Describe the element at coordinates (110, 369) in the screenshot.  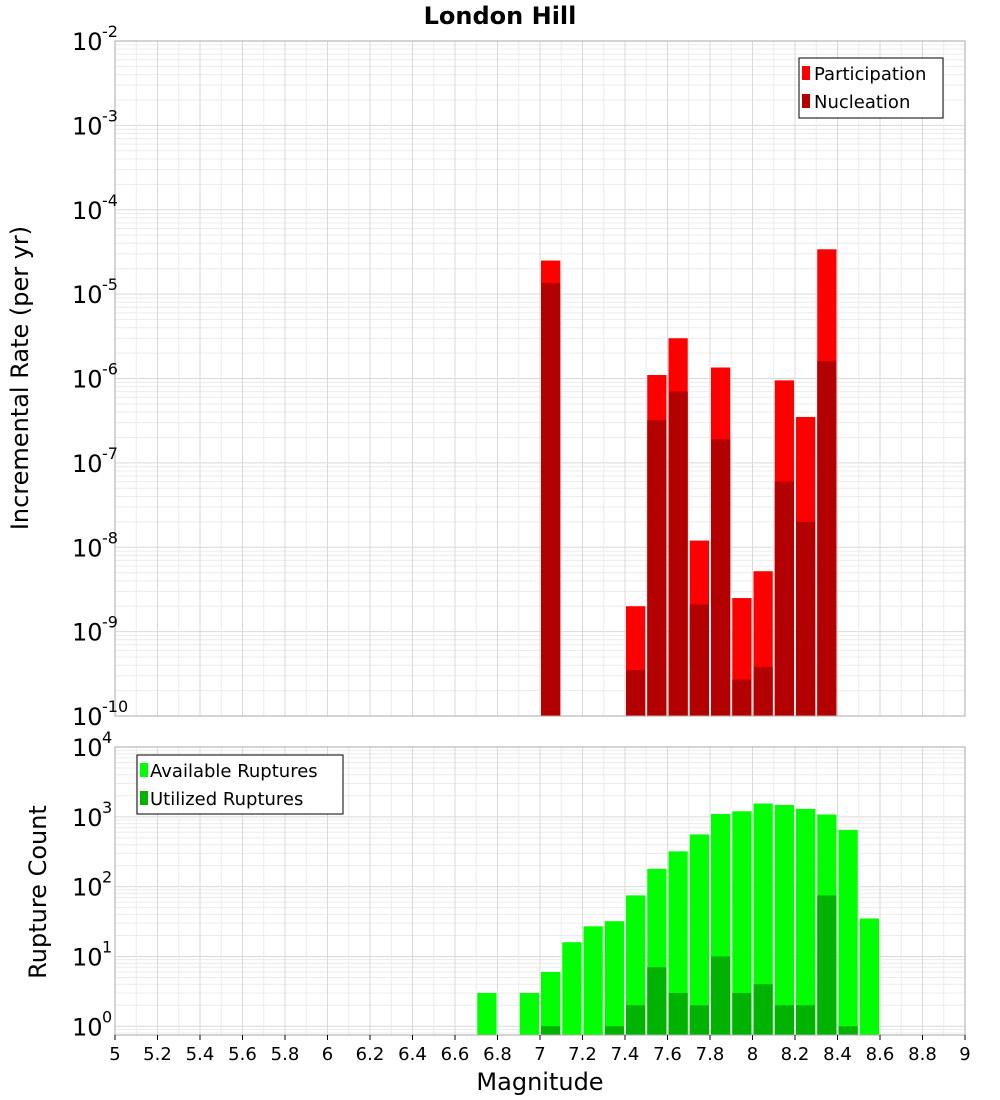
I see `y-tick-exponent: -6` at that location.